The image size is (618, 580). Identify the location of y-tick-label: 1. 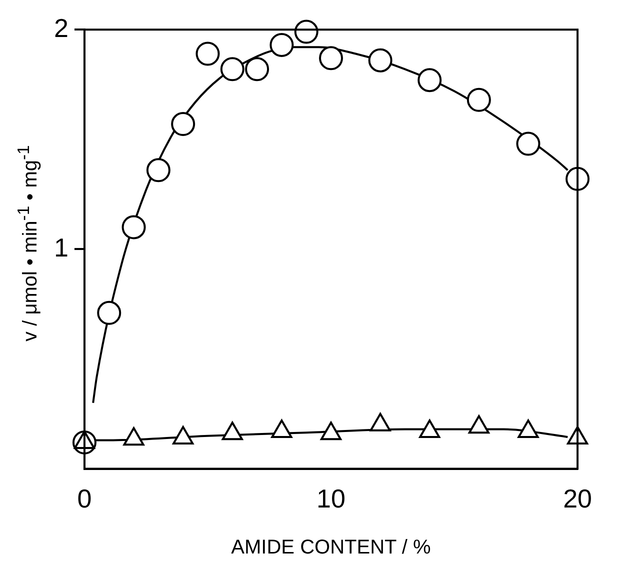
(61, 247).